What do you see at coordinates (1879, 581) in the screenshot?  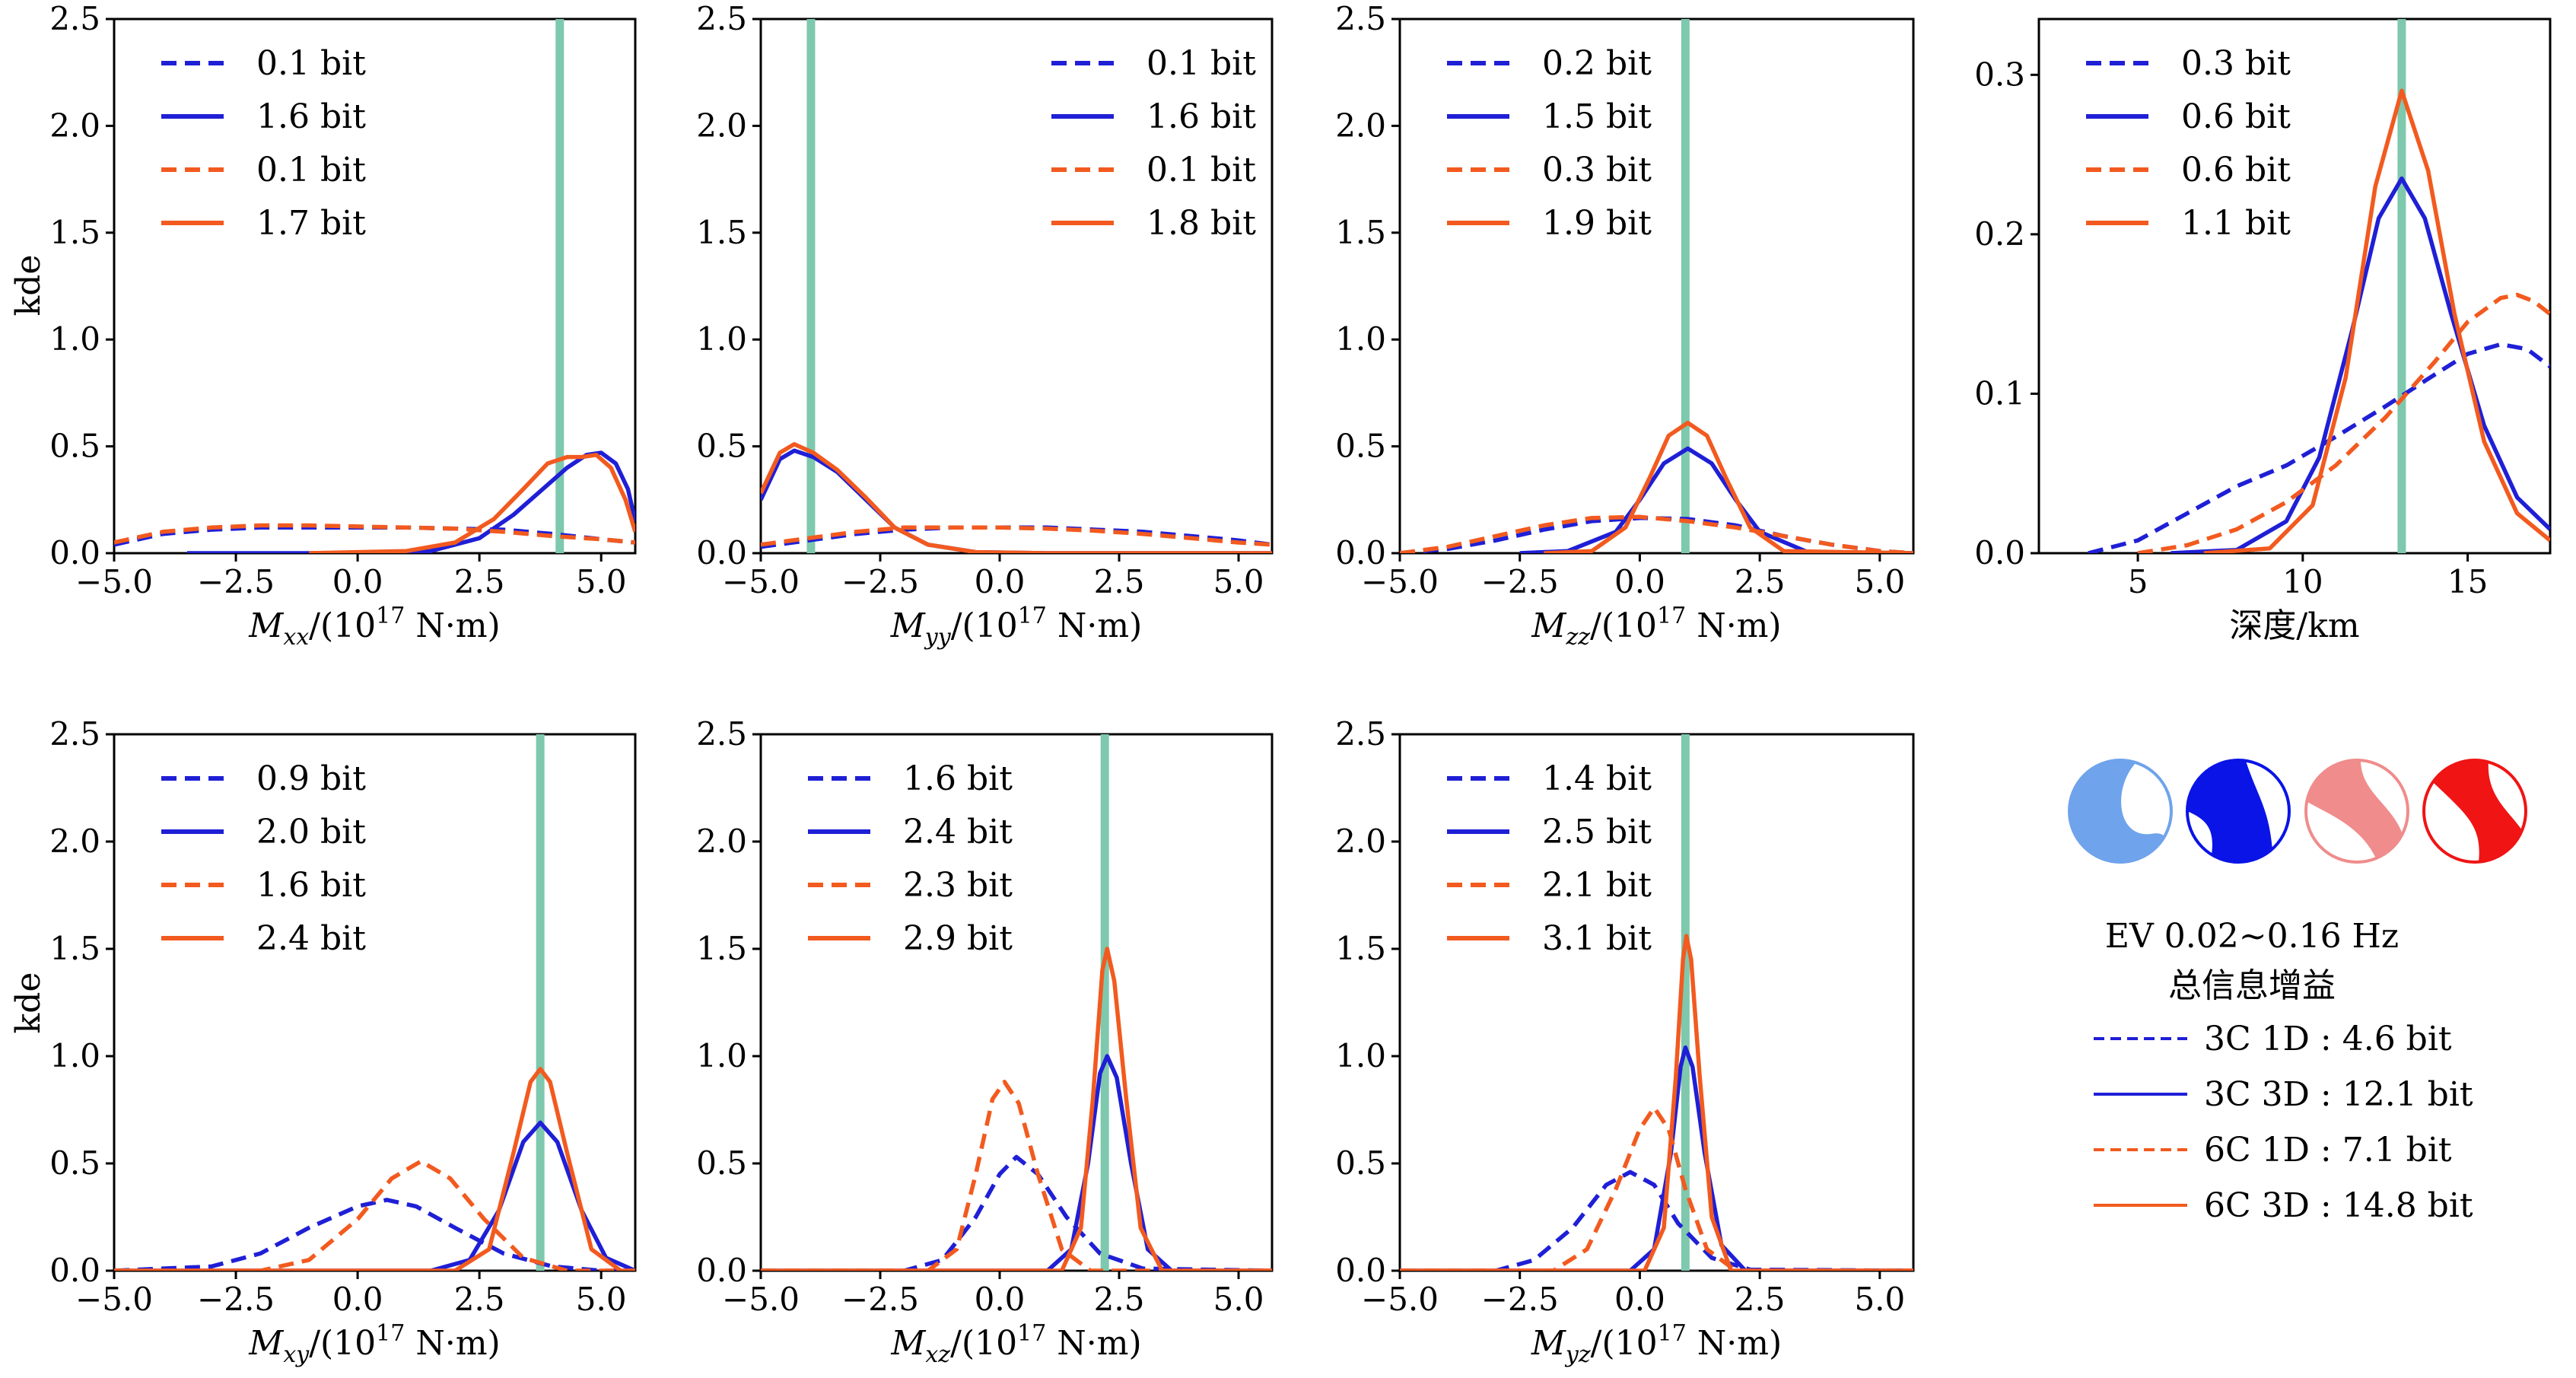 I see `x-tick-label-mzz: 5.0` at bounding box center [1879, 581].